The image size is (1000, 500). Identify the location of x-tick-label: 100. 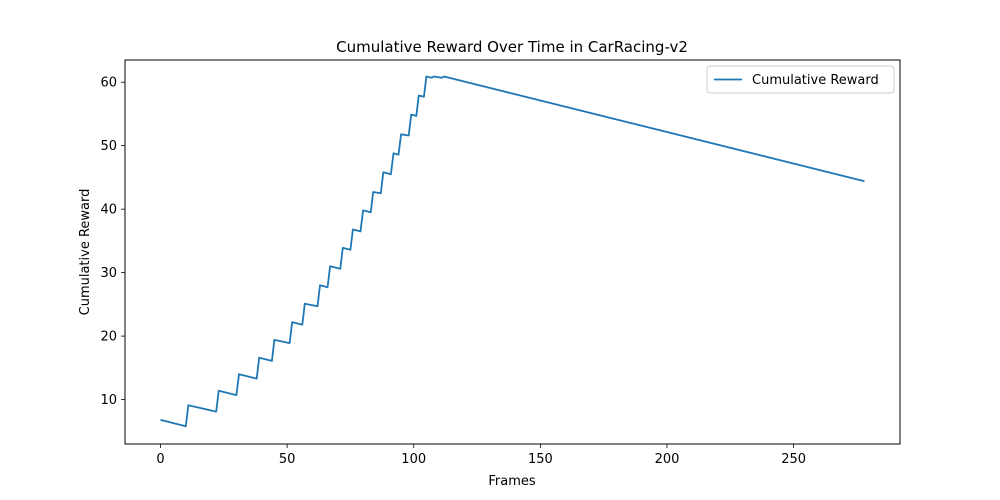
(413, 459).